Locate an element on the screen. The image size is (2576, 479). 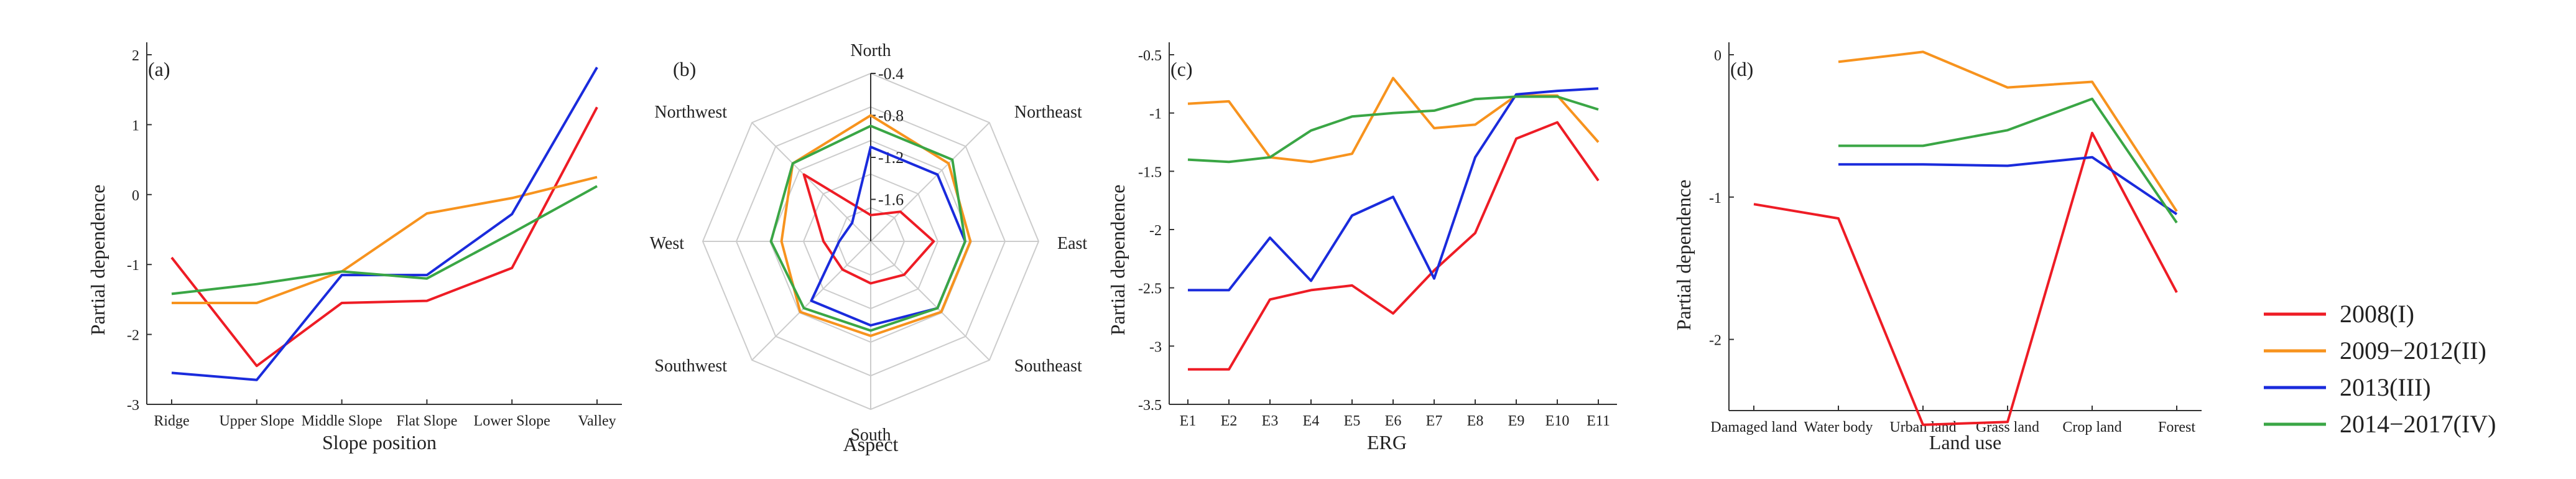
radar-axis-label: West is located at coordinates (668, 244).